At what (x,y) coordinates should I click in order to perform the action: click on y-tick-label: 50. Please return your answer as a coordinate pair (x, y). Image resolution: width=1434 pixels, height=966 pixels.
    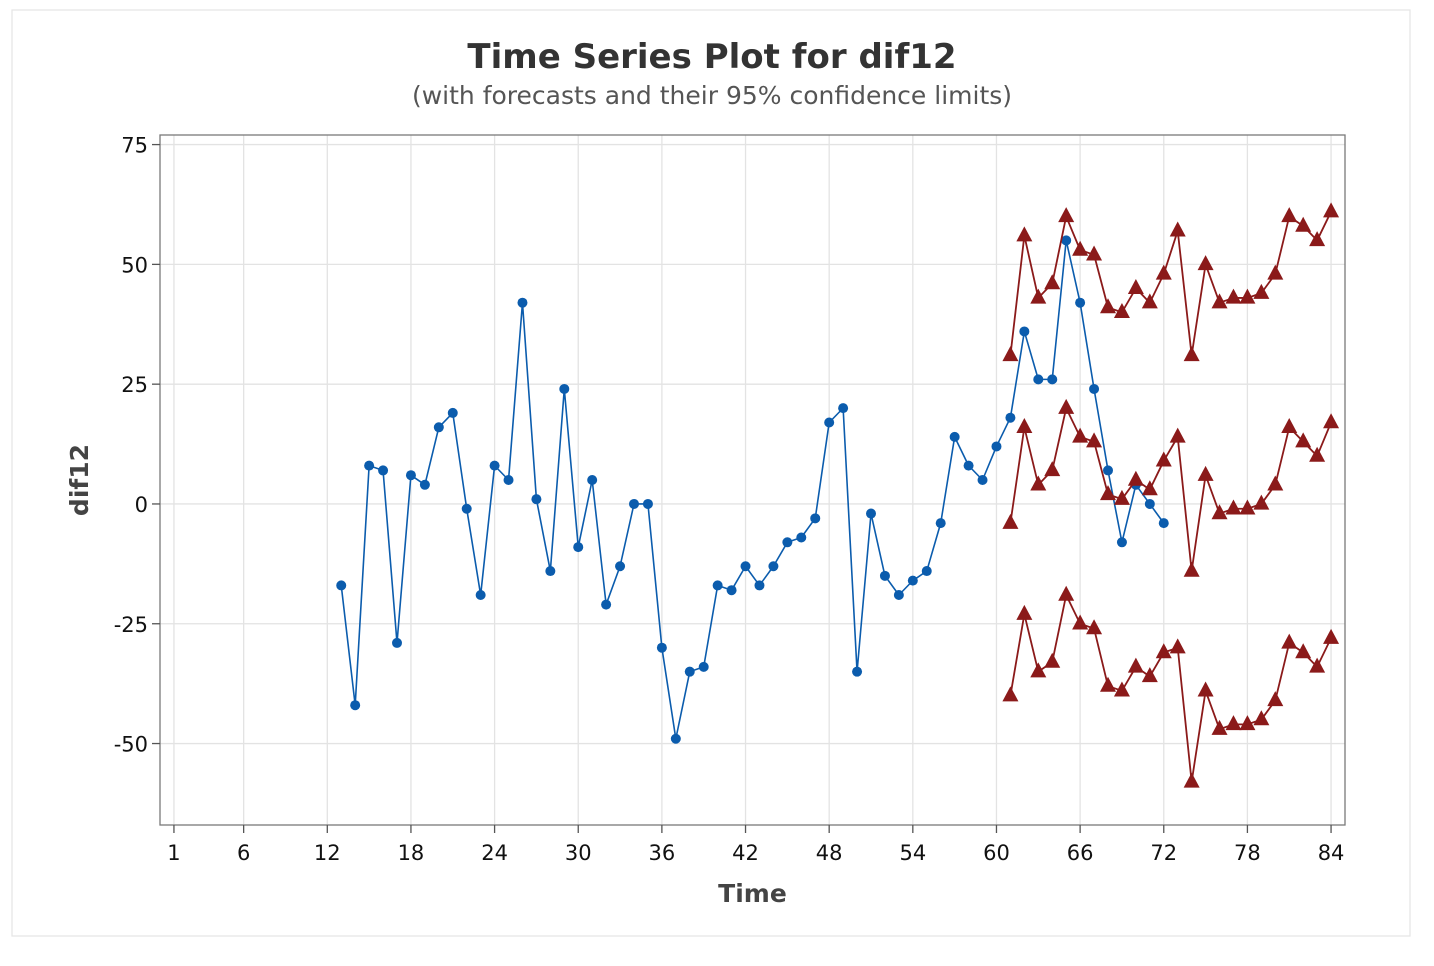
    Looking at the image, I should click on (134, 265).